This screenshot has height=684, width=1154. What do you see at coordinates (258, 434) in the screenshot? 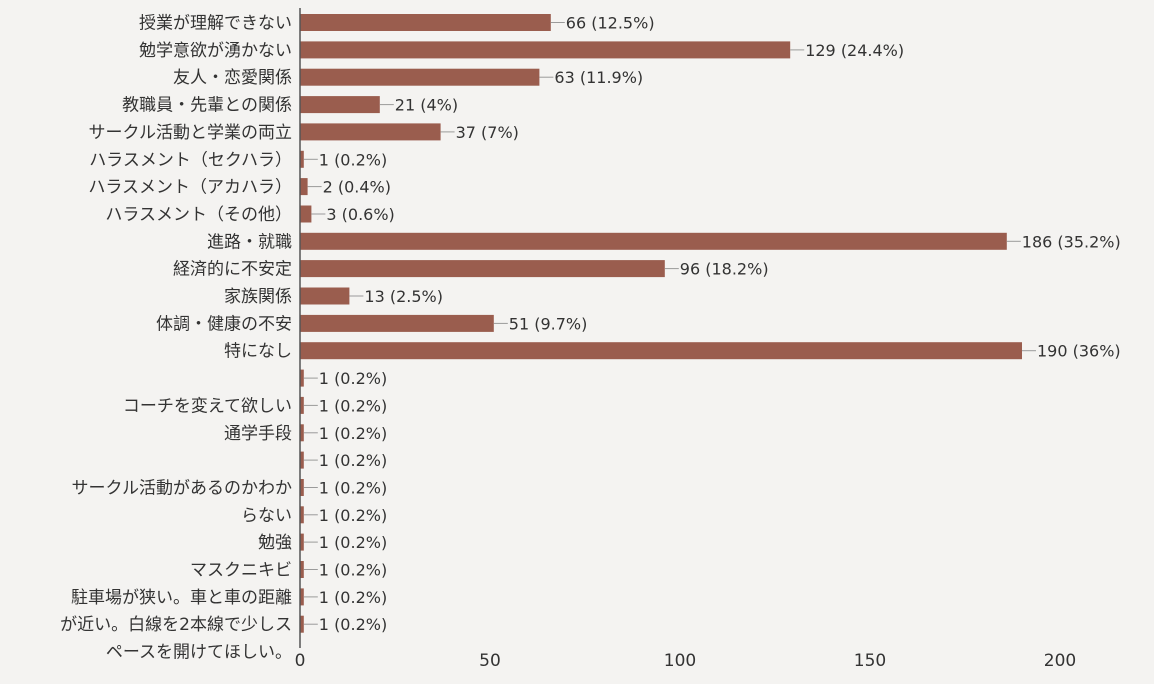
I see `category-label: 通学手段` at bounding box center [258, 434].